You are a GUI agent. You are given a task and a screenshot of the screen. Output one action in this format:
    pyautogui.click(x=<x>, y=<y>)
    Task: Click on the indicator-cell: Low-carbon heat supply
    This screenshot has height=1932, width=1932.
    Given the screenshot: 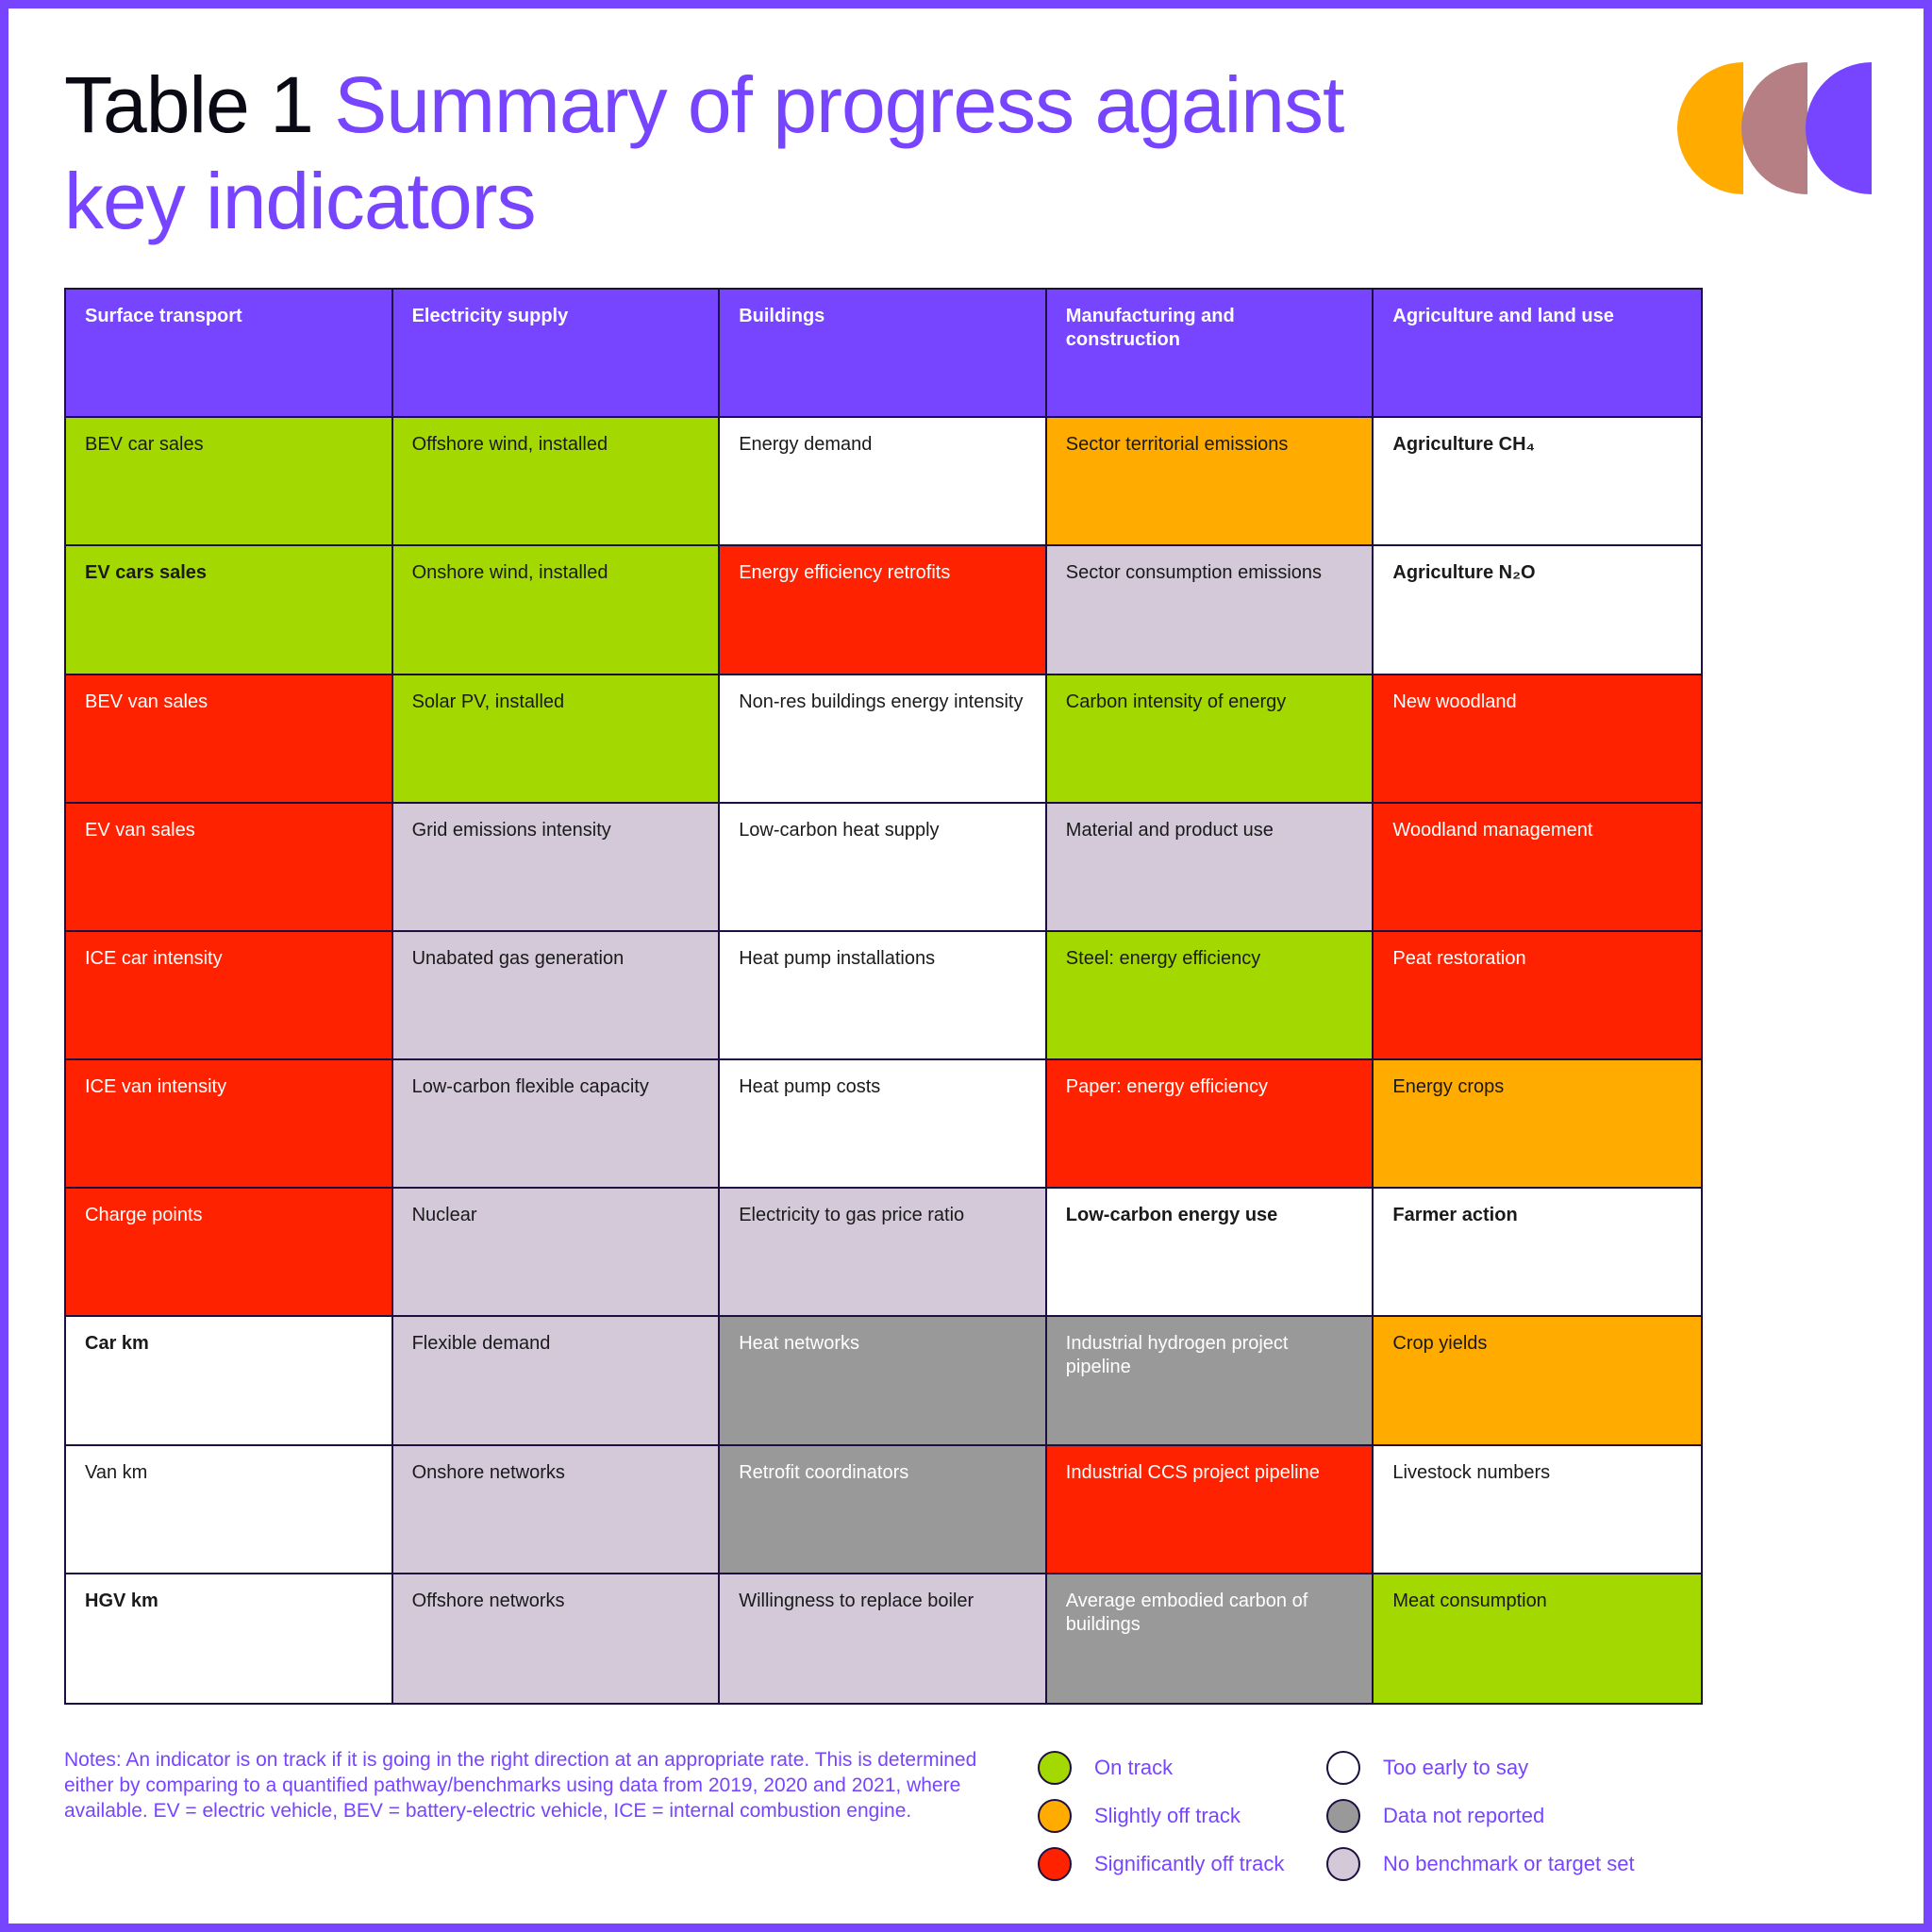 What is the action you would take?
    pyautogui.click(x=883, y=867)
    